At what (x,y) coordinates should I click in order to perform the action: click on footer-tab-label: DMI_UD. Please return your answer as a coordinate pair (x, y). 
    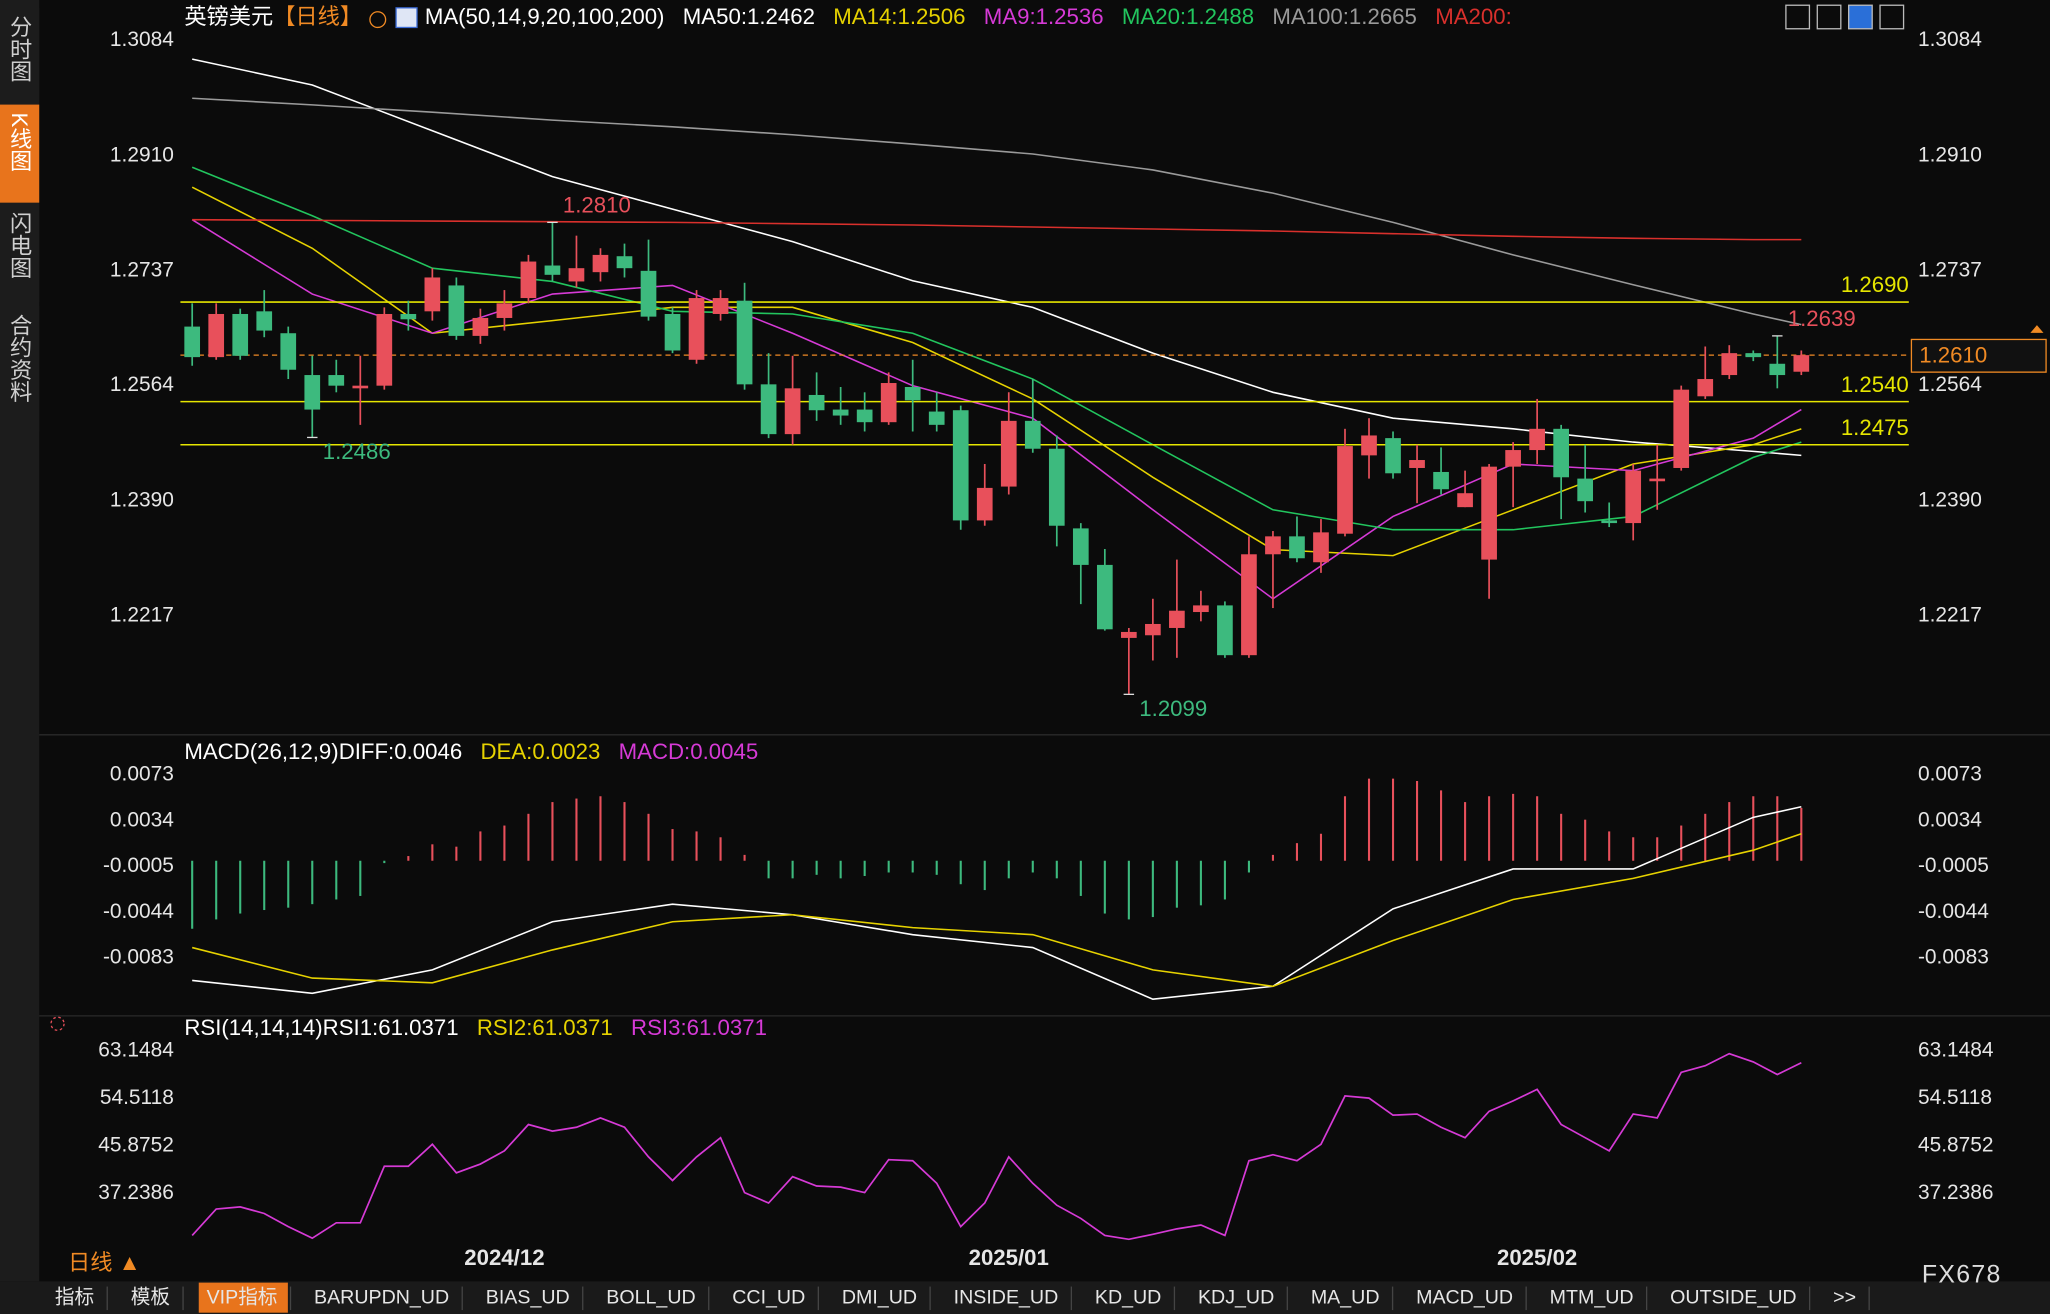
    Looking at the image, I should click on (879, 1297).